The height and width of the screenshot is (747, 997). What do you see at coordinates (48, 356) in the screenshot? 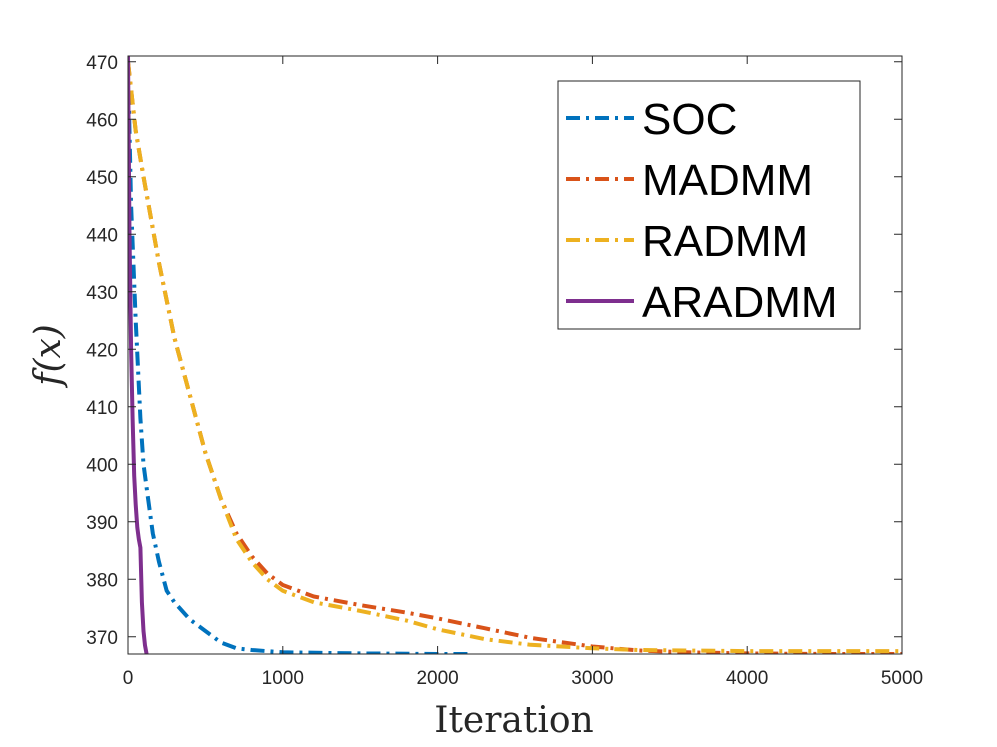
I see `y-axis-title: f(x)` at bounding box center [48, 356].